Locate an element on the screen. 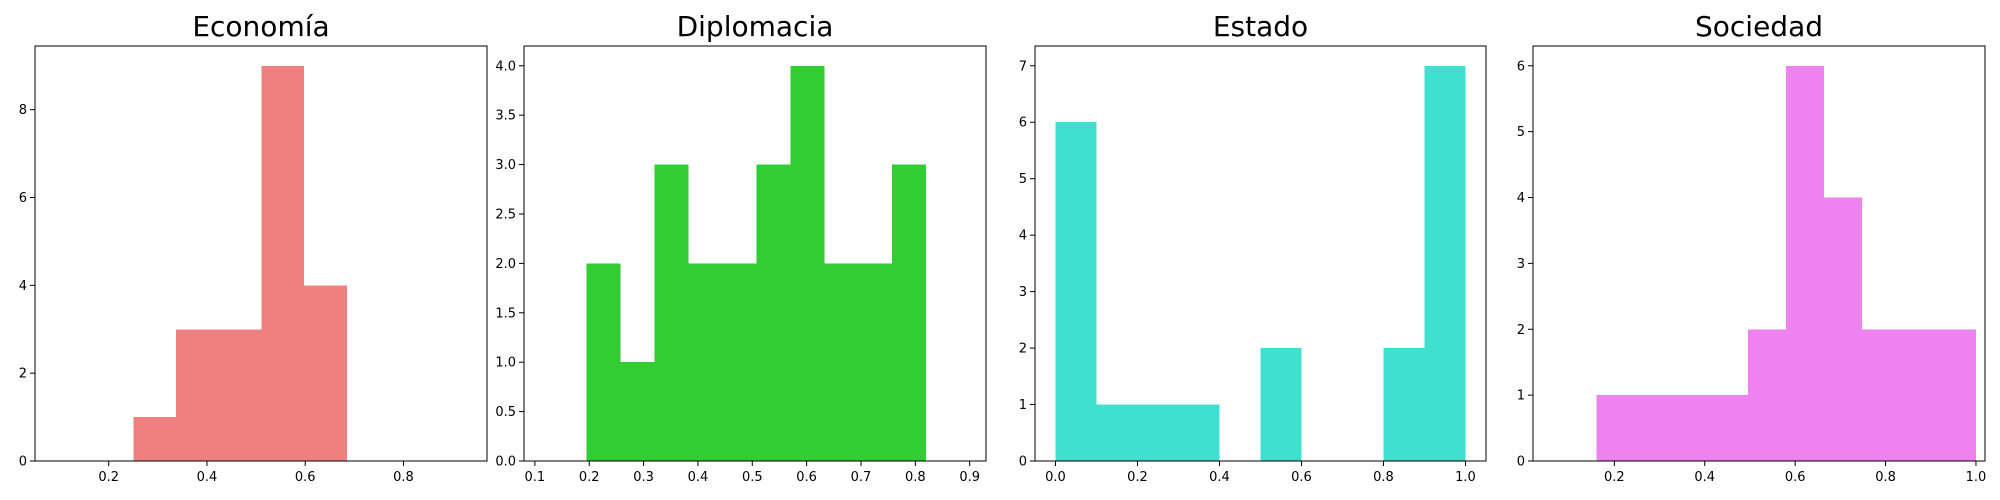 This screenshot has width=2000, height=500. chart-title: Economía is located at coordinates (260, 26).